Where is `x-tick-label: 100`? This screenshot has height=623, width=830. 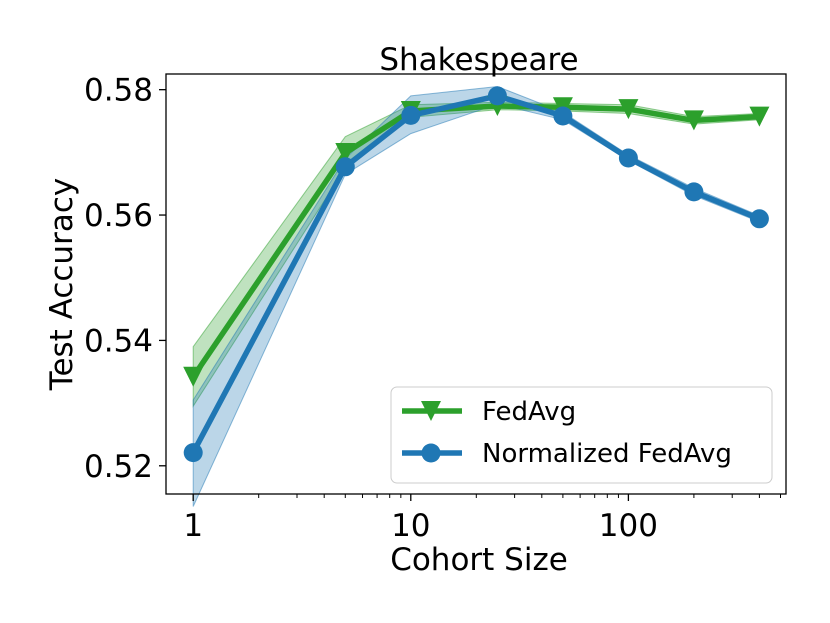 x-tick-label: 100 is located at coordinates (628, 526).